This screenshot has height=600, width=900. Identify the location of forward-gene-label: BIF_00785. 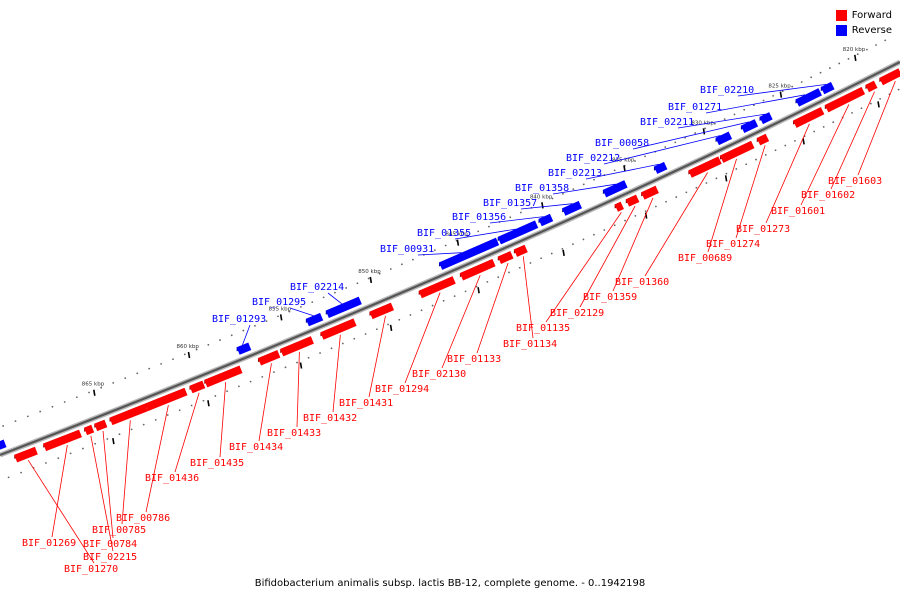
(119, 530).